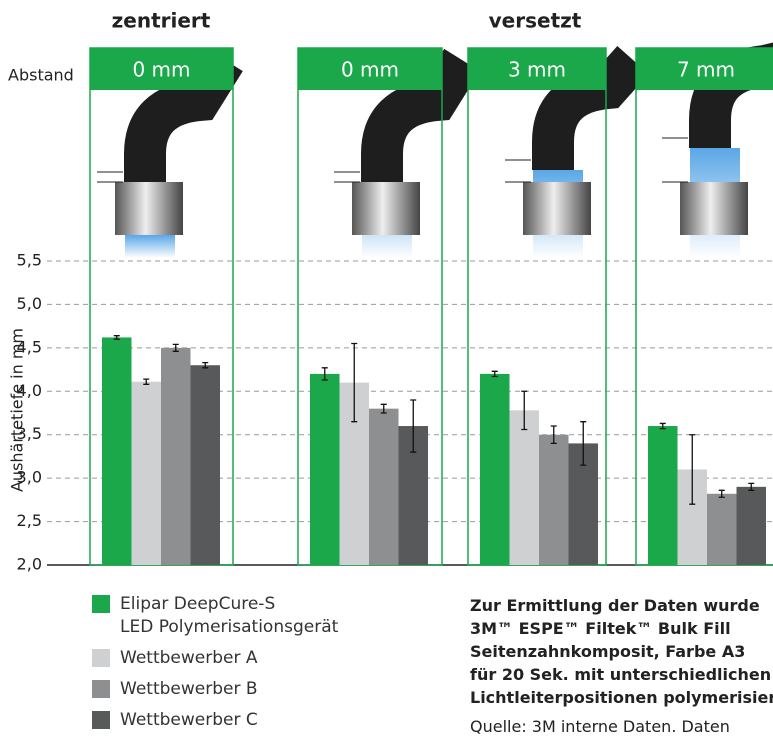 This screenshot has width=773, height=744. Describe the element at coordinates (41, 75) in the screenshot. I see `distance-label: Abstand` at that location.